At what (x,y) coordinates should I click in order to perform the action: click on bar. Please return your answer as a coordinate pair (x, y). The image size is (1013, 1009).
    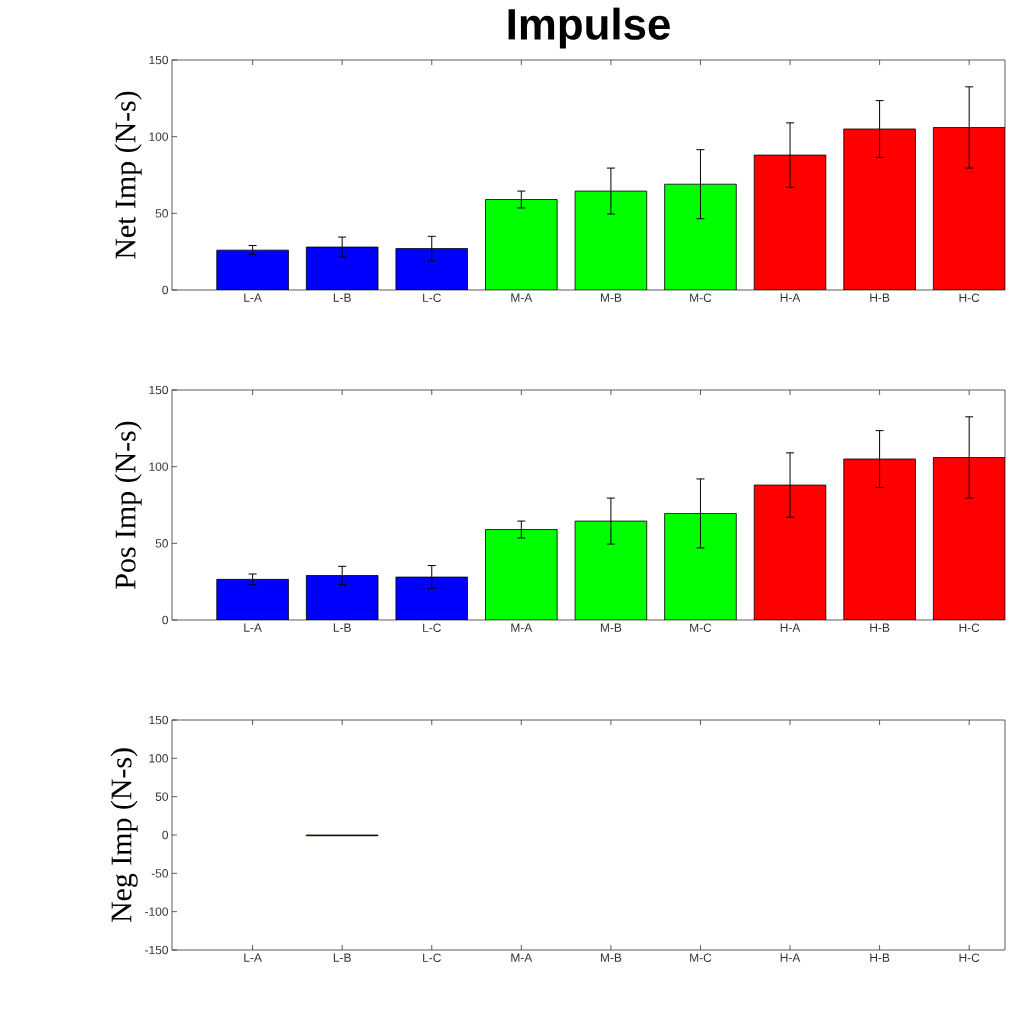
    Looking at the image, I should click on (700, 566).